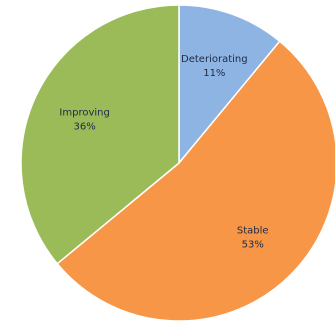 Image resolution: width=335 pixels, height=329 pixels. Describe the element at coordinates (253, 245) in the screenshot. I see `slice-percent-label: 53%` at that location.